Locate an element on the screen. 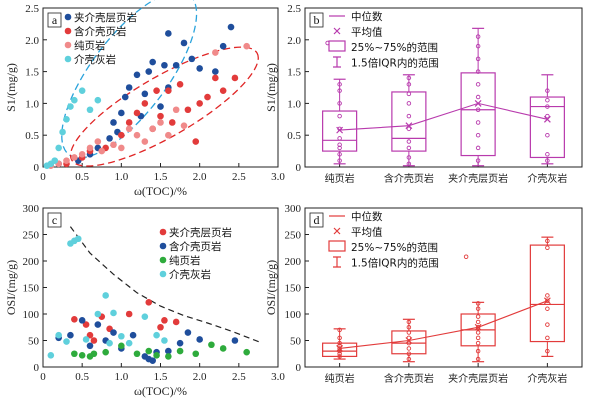  x-tick-label: 3.0 is located at coordinates (278, 177).